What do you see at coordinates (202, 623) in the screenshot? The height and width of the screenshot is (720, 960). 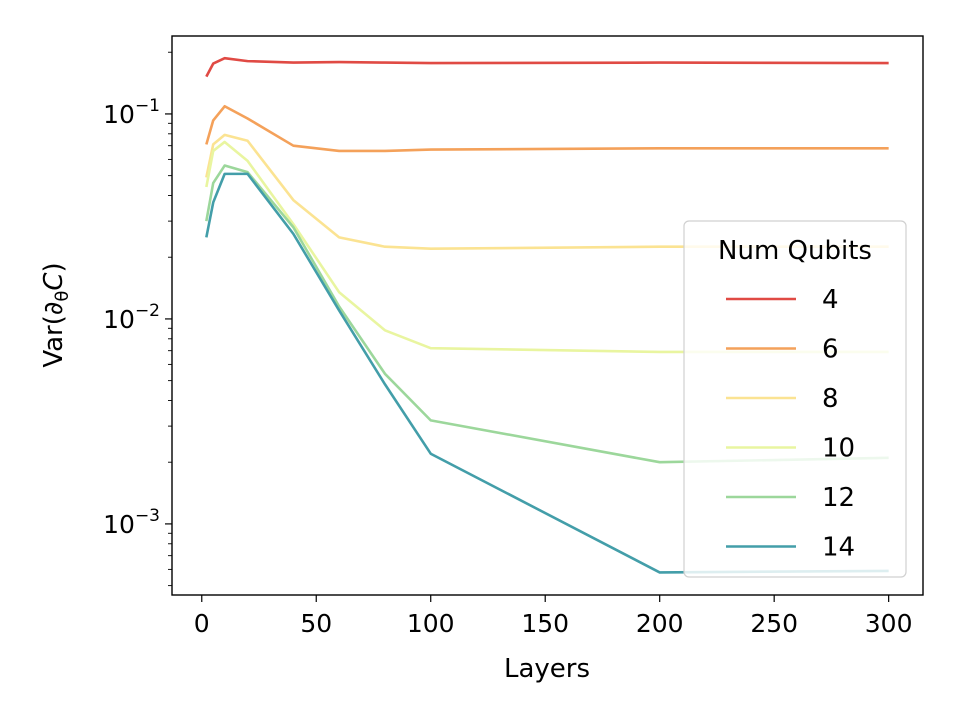 I see `x-tick-label: 0` at bounding box center [202, 623].